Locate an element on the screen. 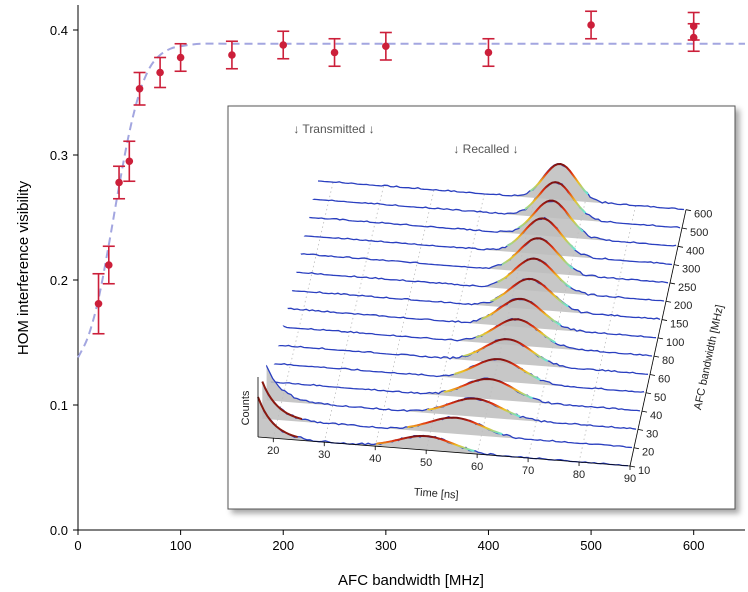 This screenshot has height=592, width=748. inset-bandwidth-tick-label: 400 is located at coordinates (695, 251).